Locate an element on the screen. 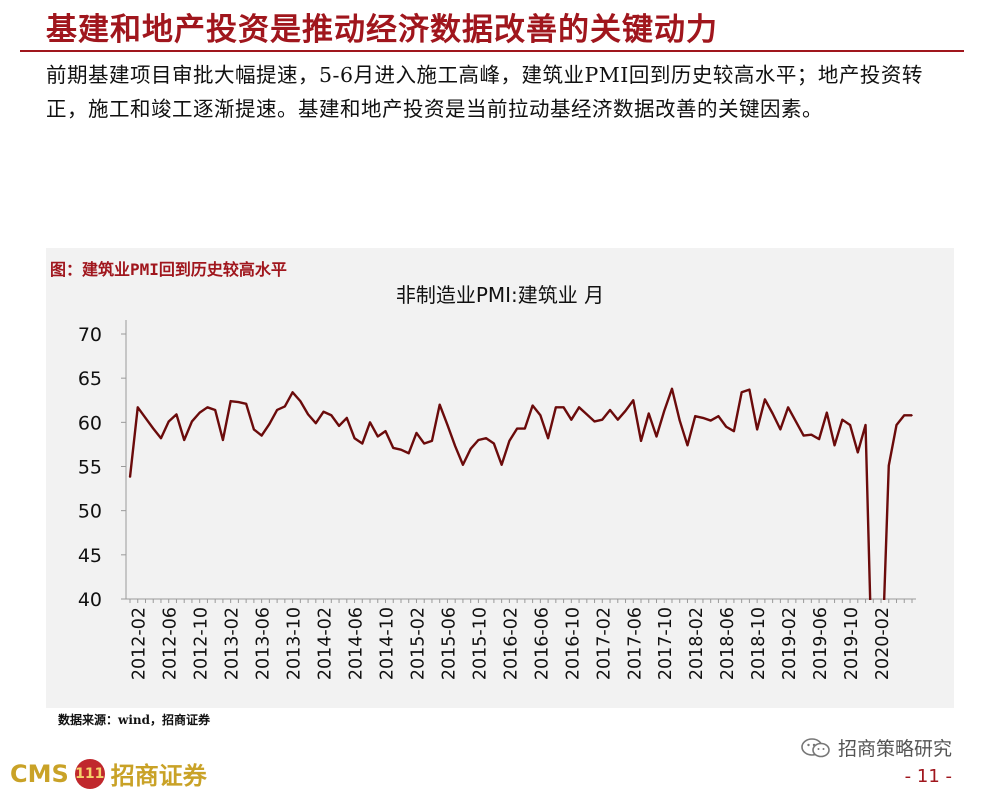 The width and height of the screenshot is (984, 792). x-tick-label: 2018-06 is located at coordinates (728, 643).